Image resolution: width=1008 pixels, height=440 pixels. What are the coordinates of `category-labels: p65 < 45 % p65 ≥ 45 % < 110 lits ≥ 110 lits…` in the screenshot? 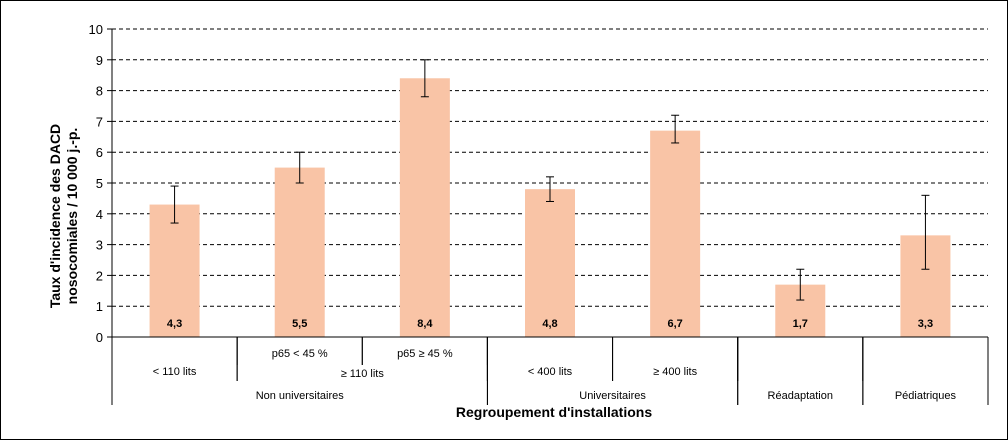 It's located at (555, 375).